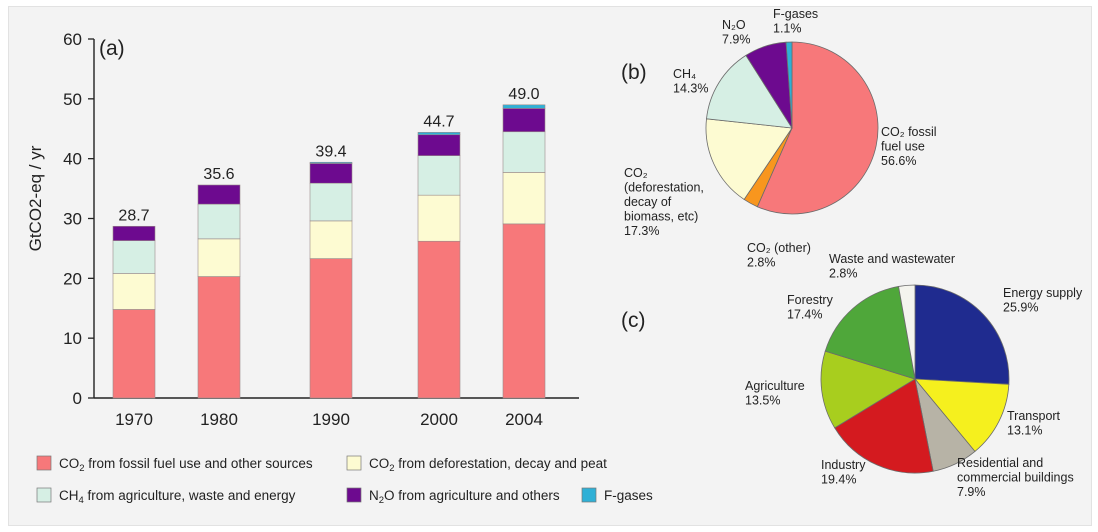 This screenshot has width=1098, height=532. I want to click on pie-label-line: CH₄, so click(684, 74).